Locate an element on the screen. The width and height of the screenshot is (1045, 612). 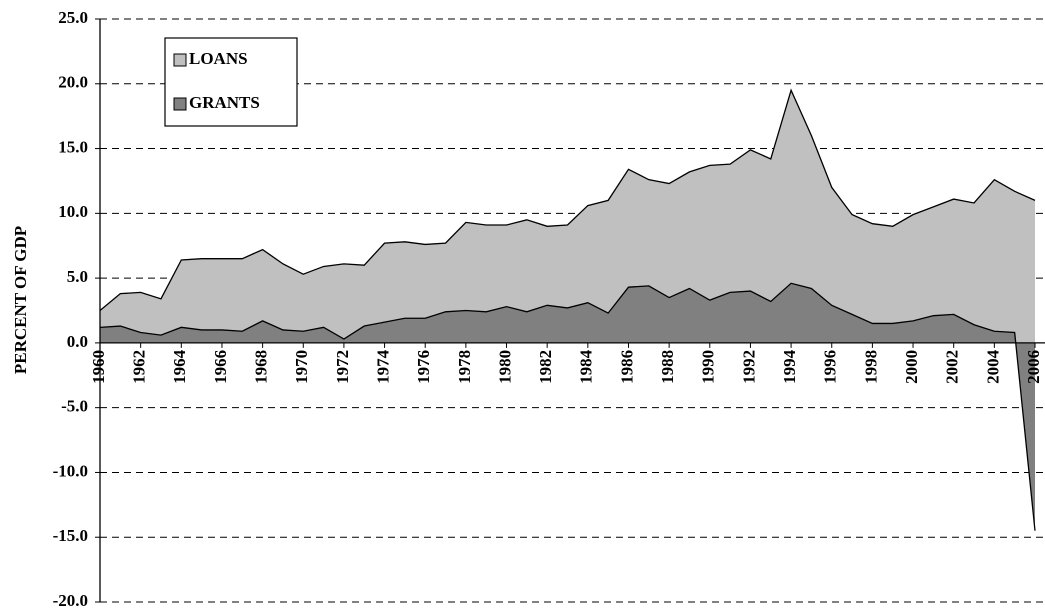
x-tick-label: 1968 is located at coordinates (261, 367).